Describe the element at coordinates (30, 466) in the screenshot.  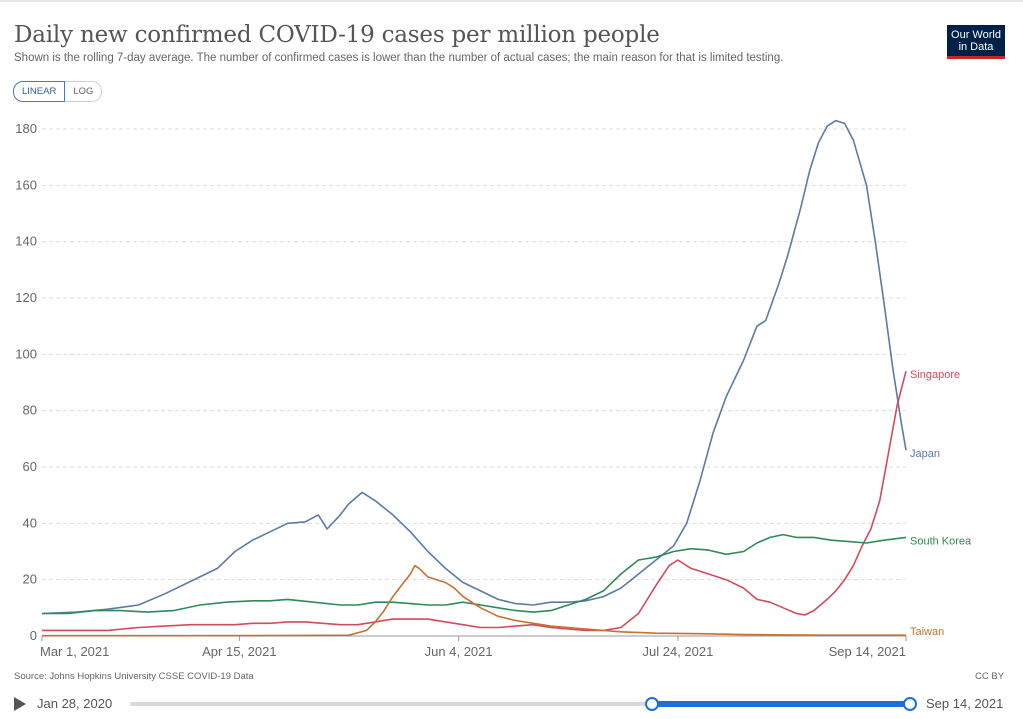
I see `y-tick-label: 60` at that location.